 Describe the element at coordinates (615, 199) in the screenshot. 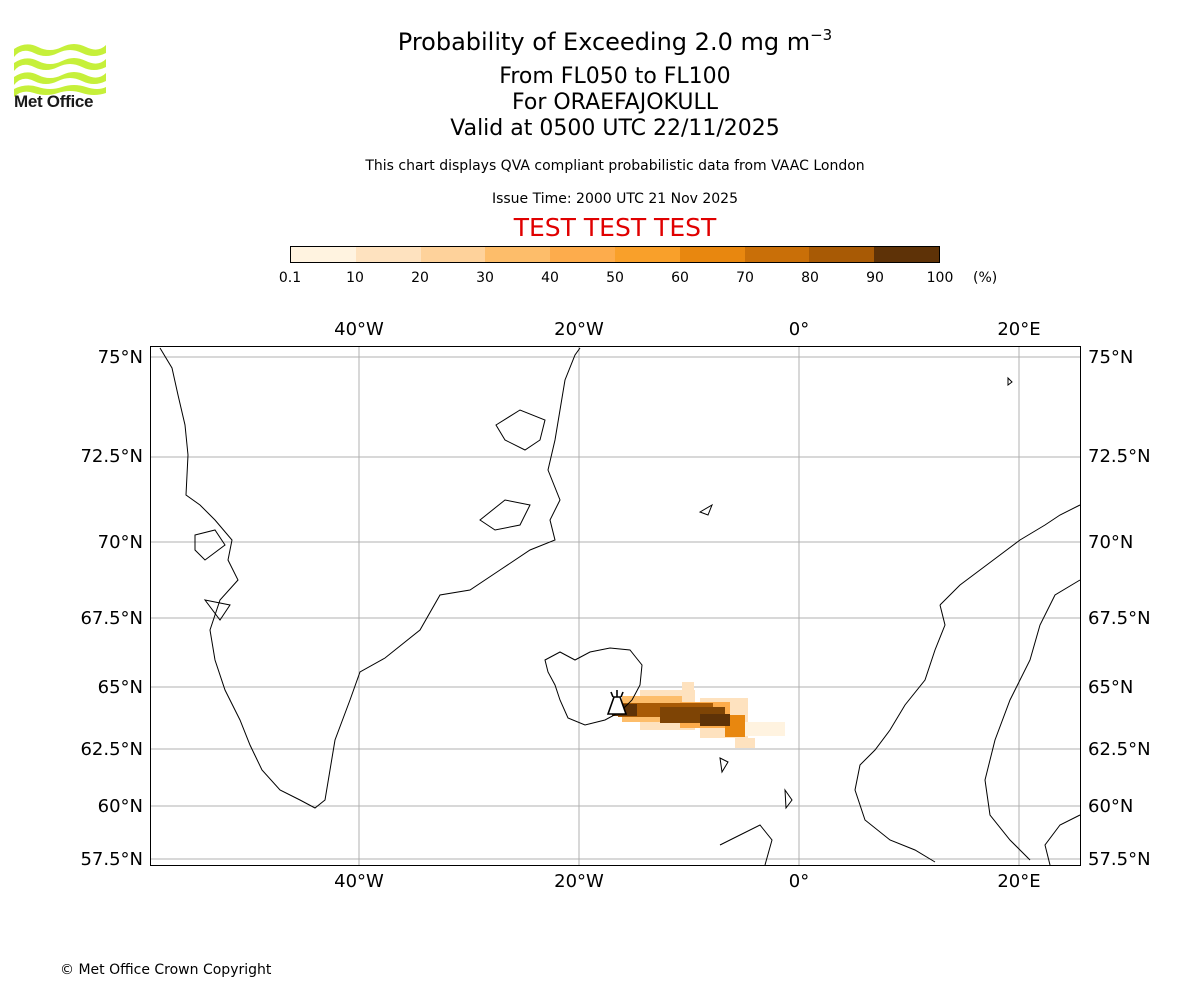

I see `issue-time: Issue Time: 2000 UTC 21 Nov 2025` at that location.